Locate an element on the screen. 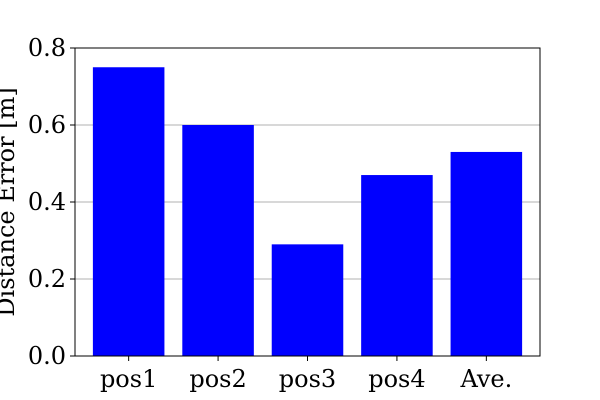 This screenshot has height=400, width=600. y-tick-label: 0.8 is located at coordinates (47, 48).